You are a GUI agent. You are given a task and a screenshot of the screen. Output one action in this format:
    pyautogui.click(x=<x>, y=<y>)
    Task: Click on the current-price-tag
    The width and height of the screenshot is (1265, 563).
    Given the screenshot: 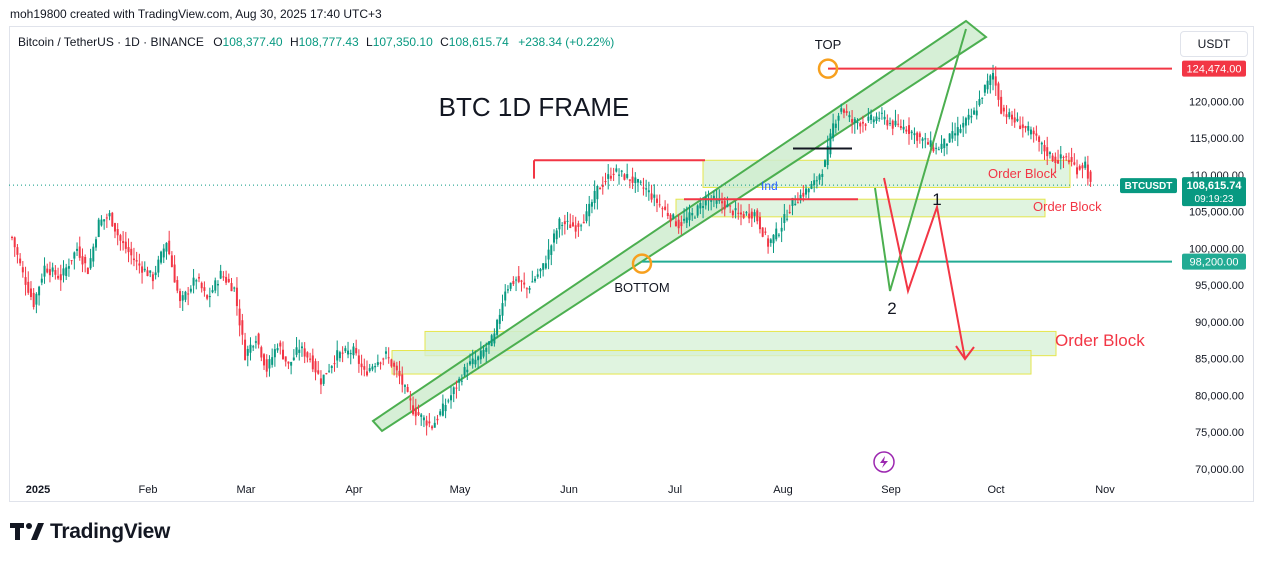 What is the action you would take?
    pyautogui.click(x=1214, y=192)
    